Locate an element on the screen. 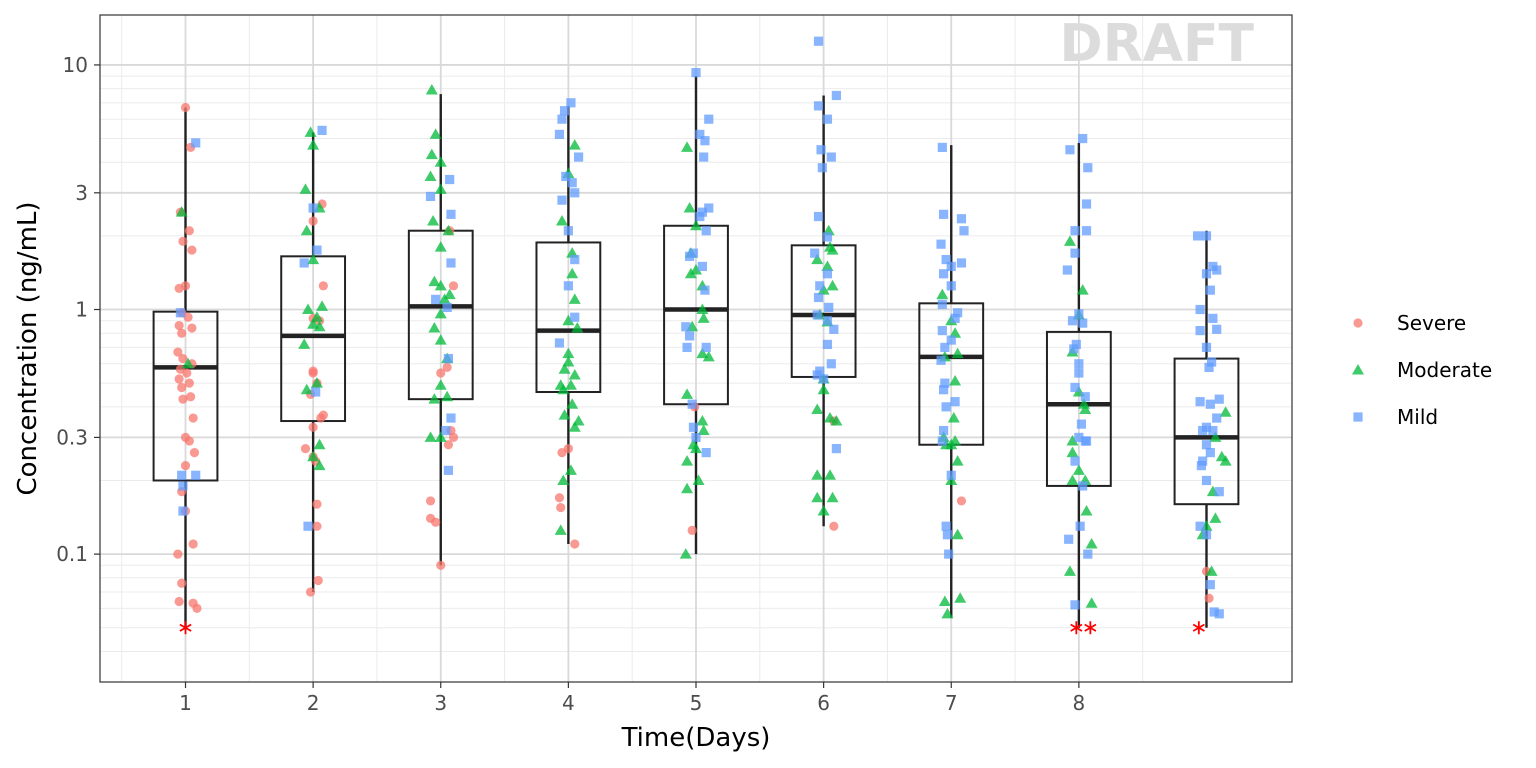 The image size is (1536, 768). legend-label: Severe is located at coordinates (1431, 323).